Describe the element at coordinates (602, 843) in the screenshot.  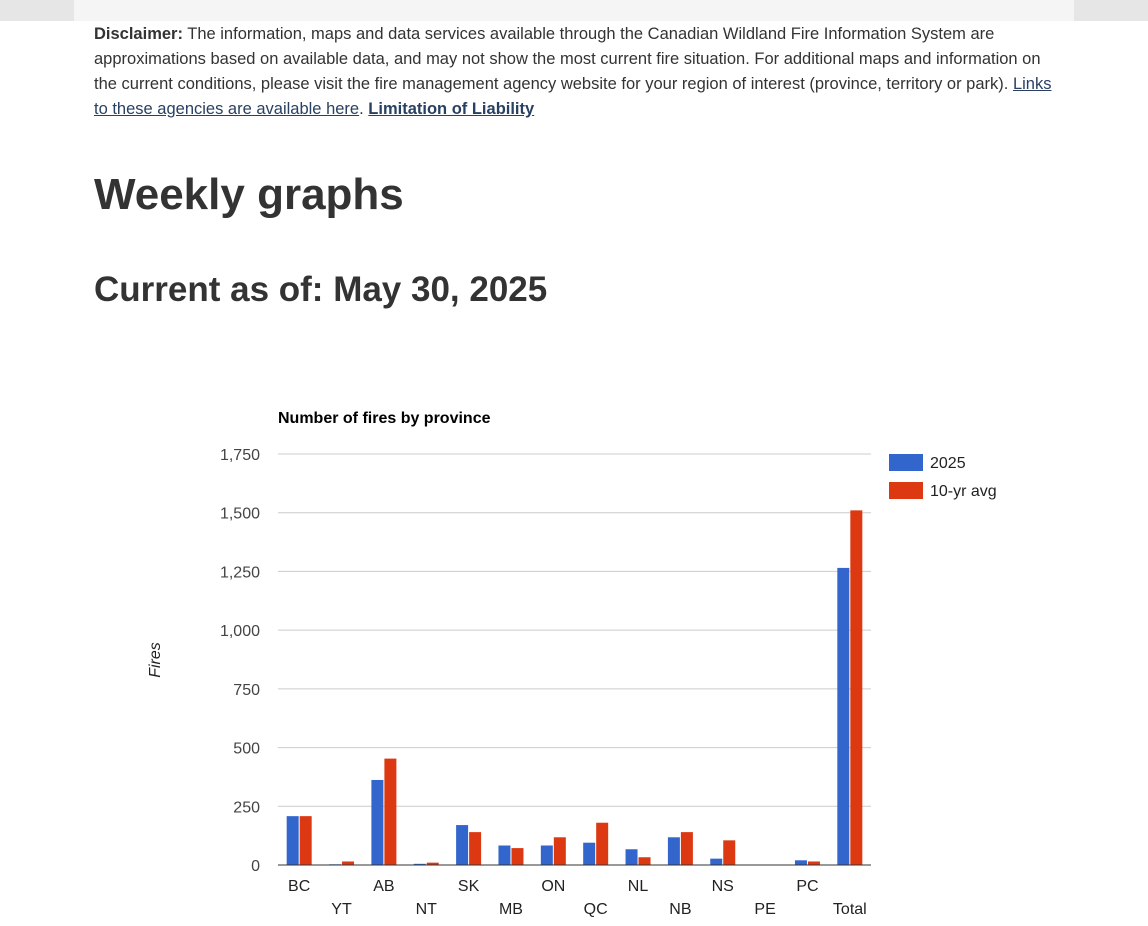
I see `bar-qc-10yr-avg` at that location.